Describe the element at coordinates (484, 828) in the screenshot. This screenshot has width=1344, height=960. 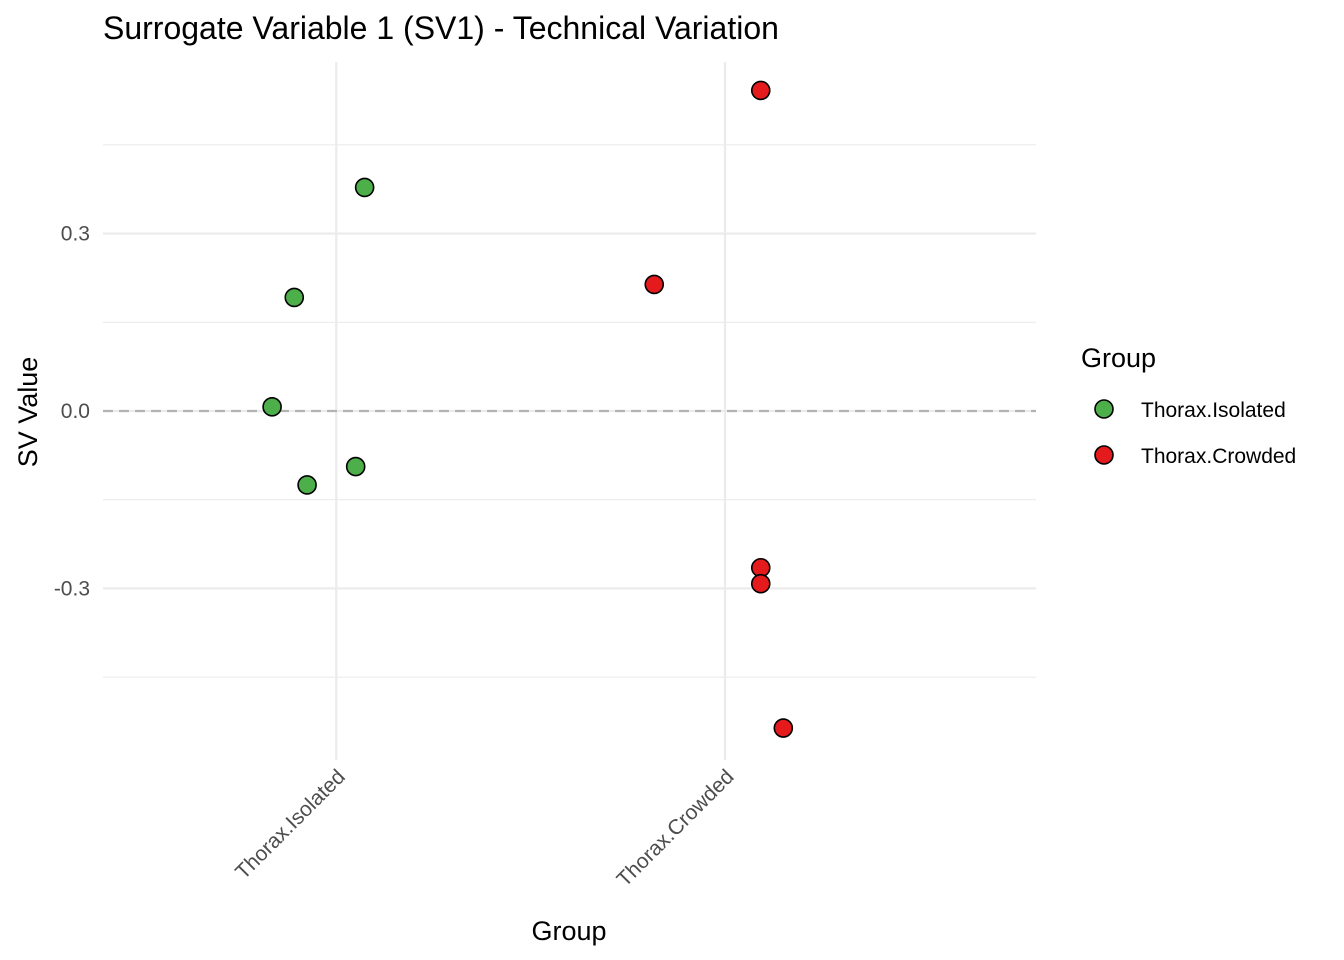
I see `x-axis-ticks: Thorax.Isolated Thorax.Crowded` at that location.